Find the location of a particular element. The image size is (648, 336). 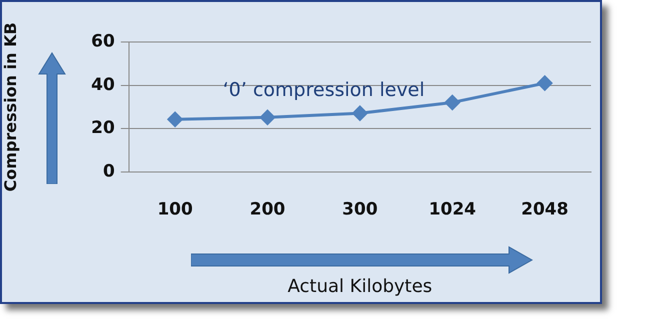

x-tick-label: 1024 is located at coordinates (452, 210).